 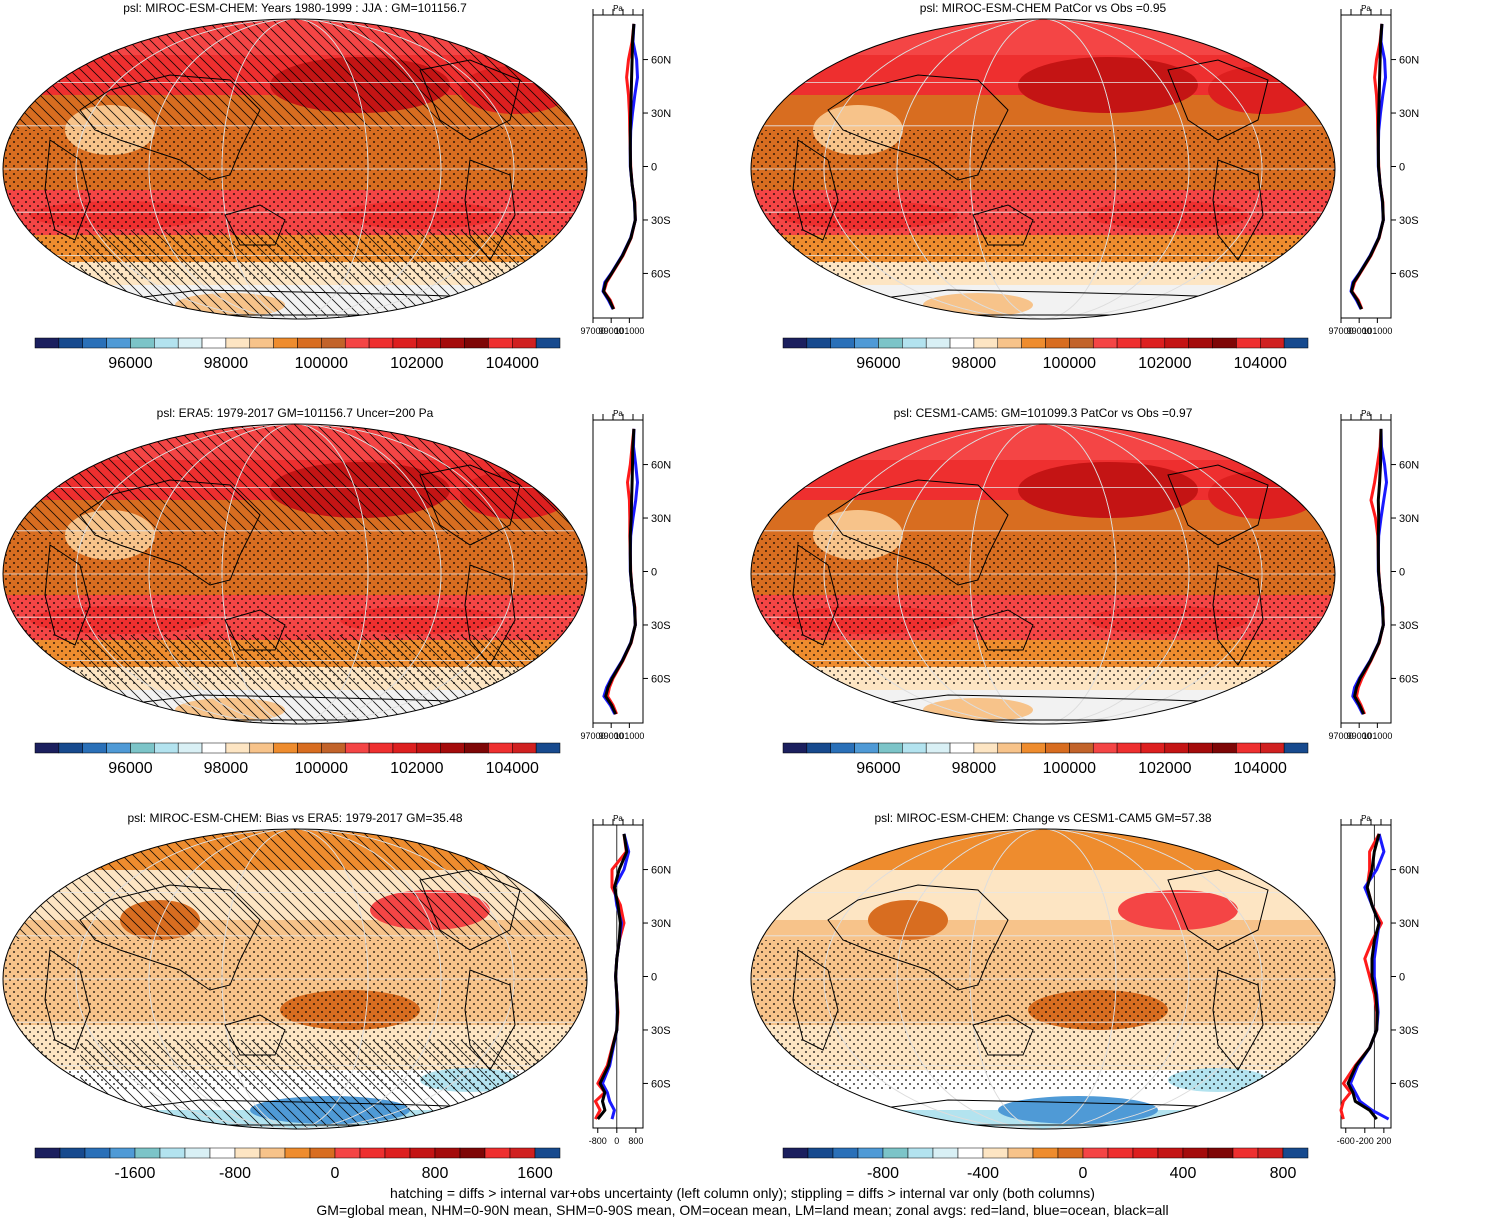 I want to click on colorbar-label: -400, so click(x=983, y=1172).